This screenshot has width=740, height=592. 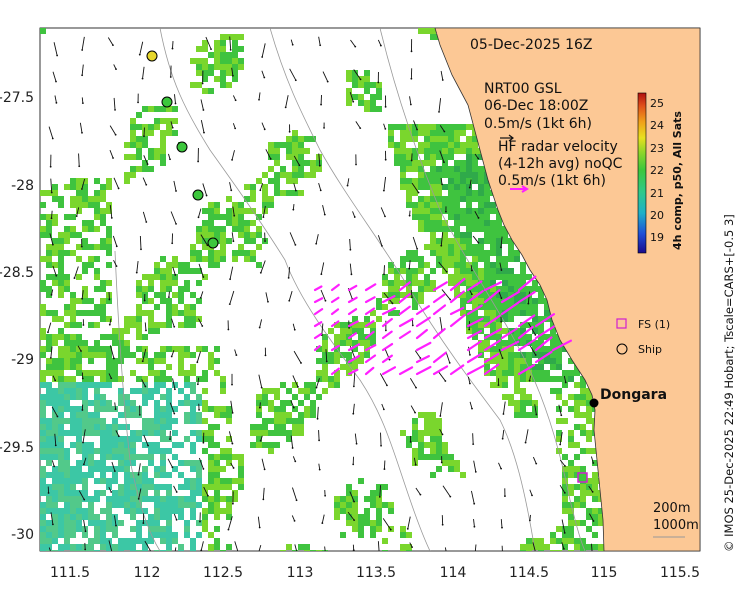 I want to click on x-tick-112-5: 112.5, so click(x=223, y=573).